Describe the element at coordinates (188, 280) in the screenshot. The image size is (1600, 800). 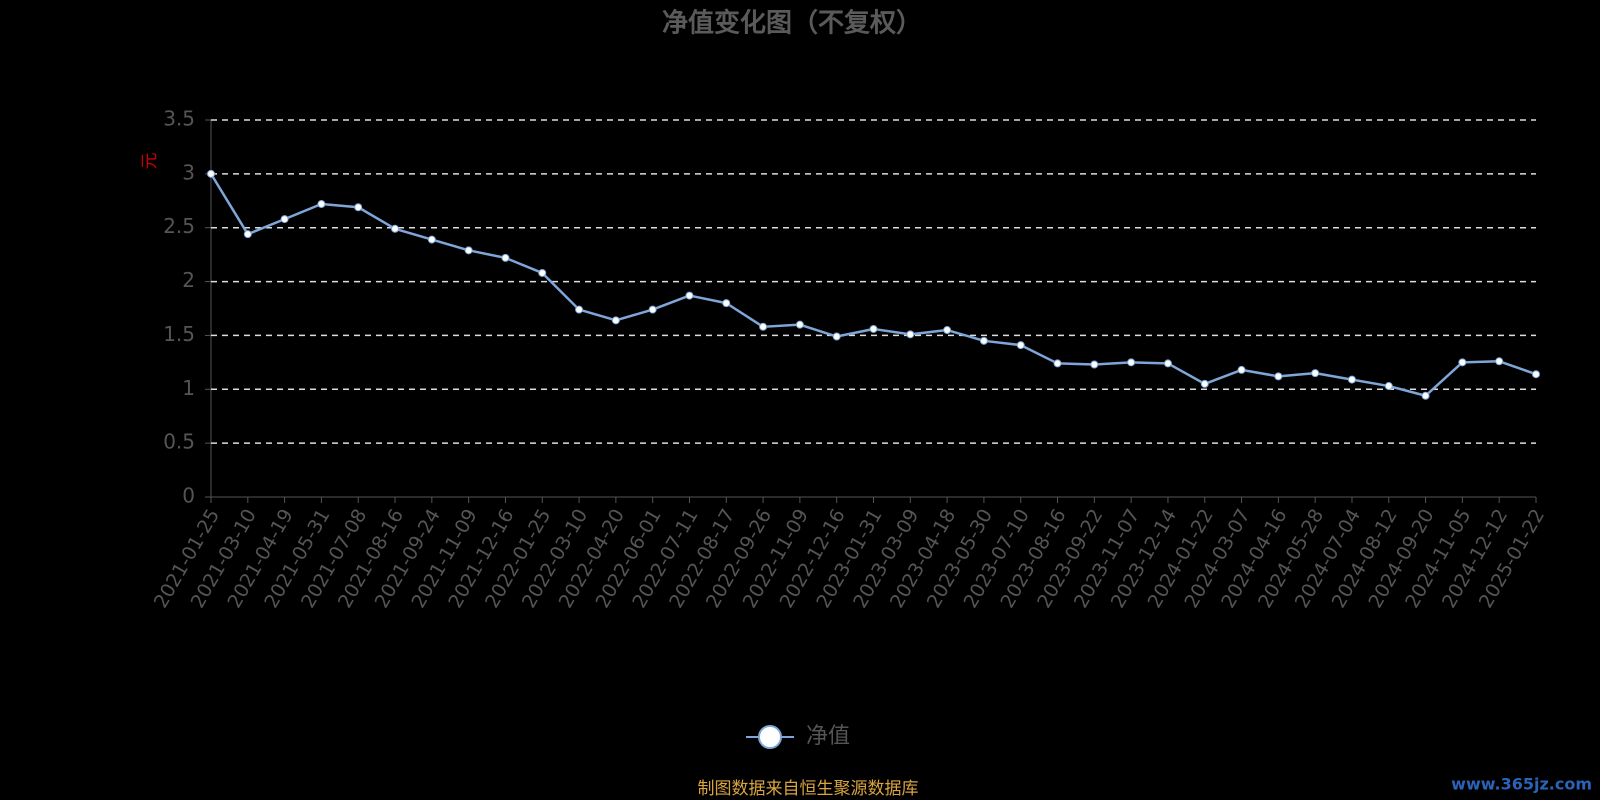
I see `y-tick-label: 2` at that location.